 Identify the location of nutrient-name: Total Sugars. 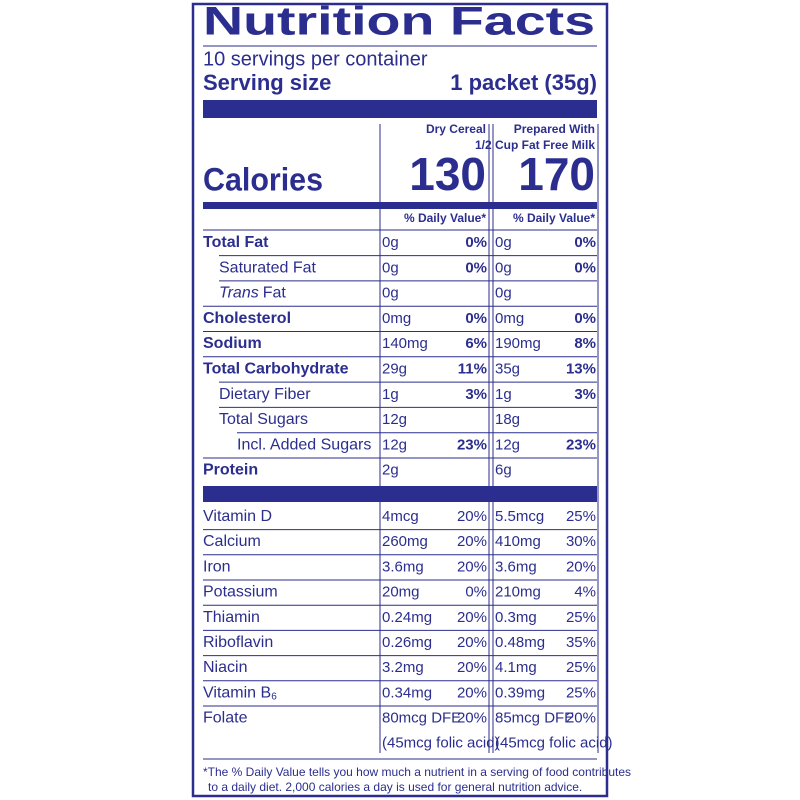
(263, 419).